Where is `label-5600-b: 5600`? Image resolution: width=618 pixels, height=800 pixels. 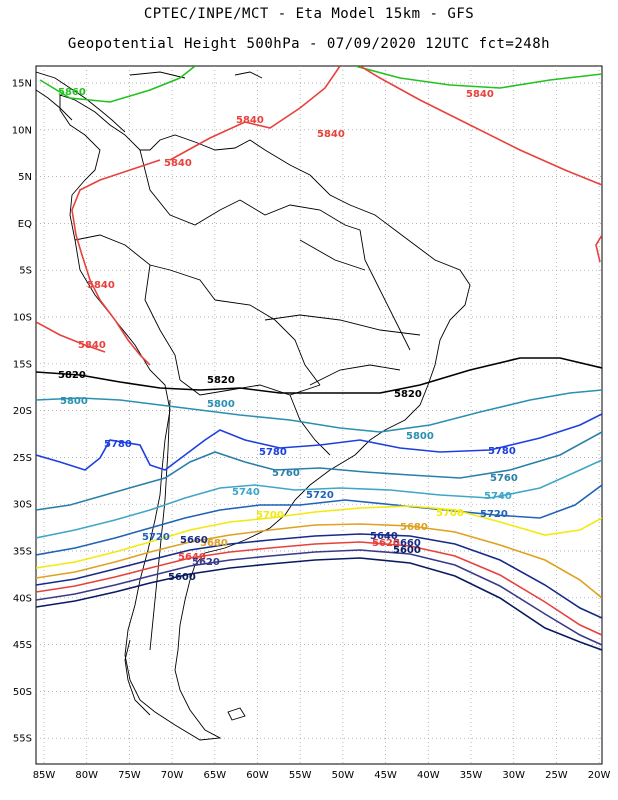 label-5600-b: 5600 is located at coordinates (407, 550).